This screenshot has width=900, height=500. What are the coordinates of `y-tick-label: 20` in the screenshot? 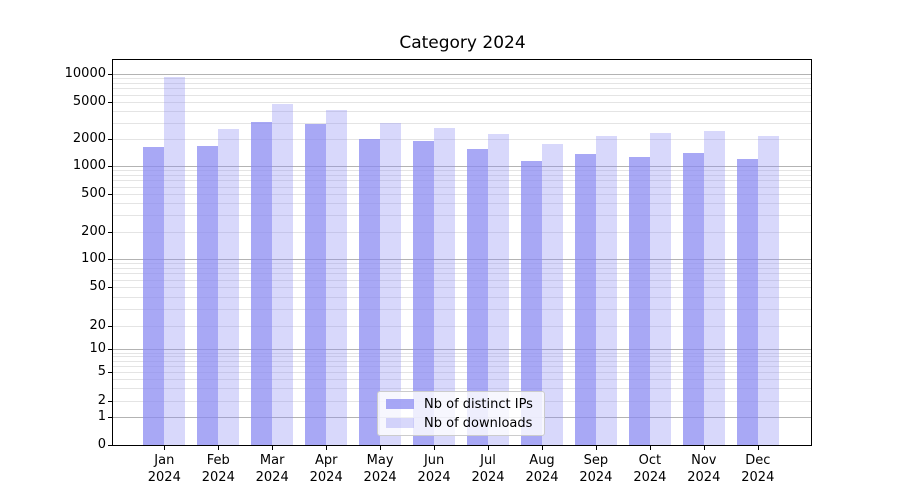 It's located at (97, 325).